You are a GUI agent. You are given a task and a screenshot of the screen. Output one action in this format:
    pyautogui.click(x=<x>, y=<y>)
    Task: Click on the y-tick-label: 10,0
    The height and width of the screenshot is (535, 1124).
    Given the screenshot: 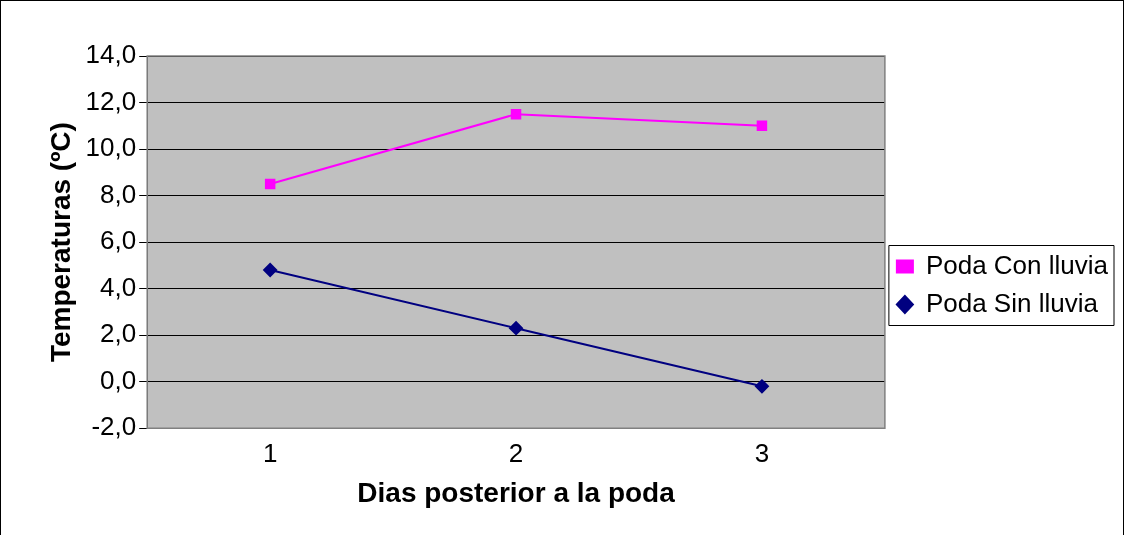 What is the action you would take?
    pyautogui.click(x=111, y=147)
    